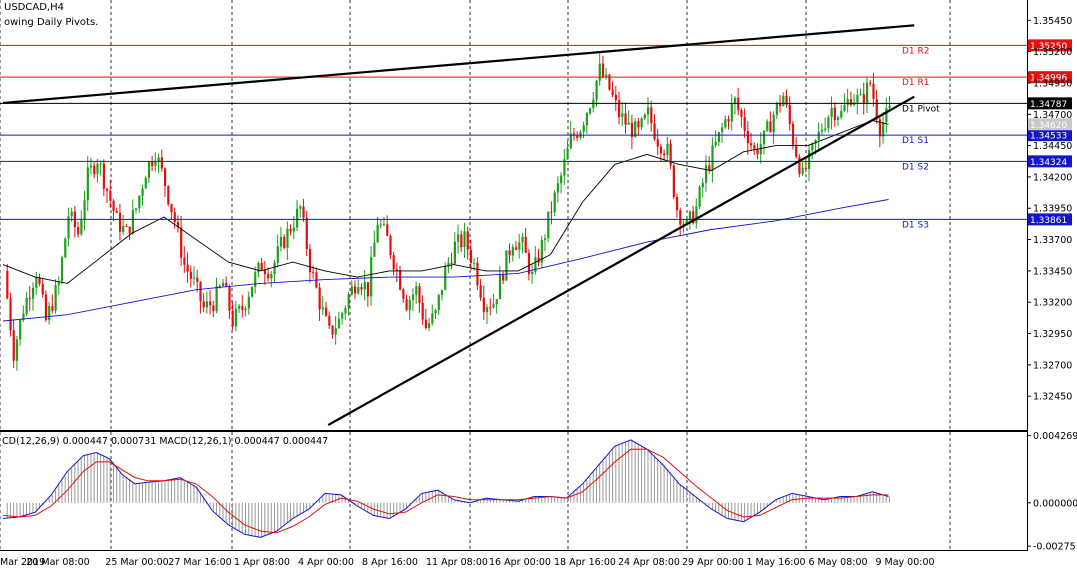 Image resolution: width=1077 pixels, height=573 pixels. Describe the element at coordinates (458, 64) in the screenshot. I see `trend-line` at that location.